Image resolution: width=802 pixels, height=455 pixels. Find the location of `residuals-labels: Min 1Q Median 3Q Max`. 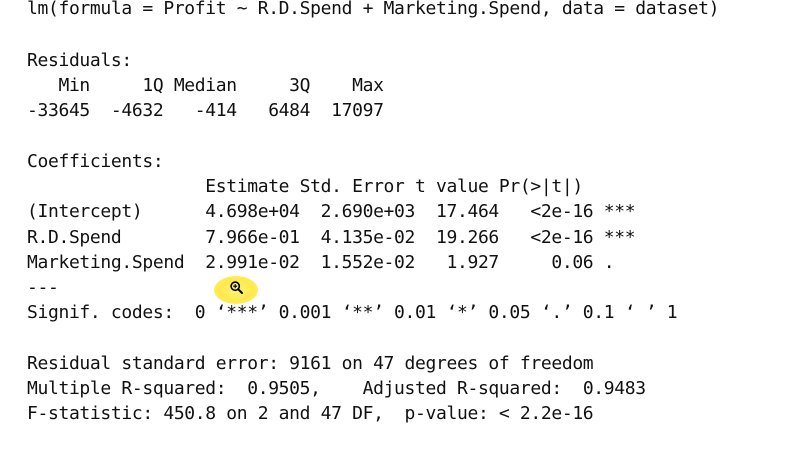

residuals-labels: Min 1Q Median 3Q Max is located at coordinates (211, 85).